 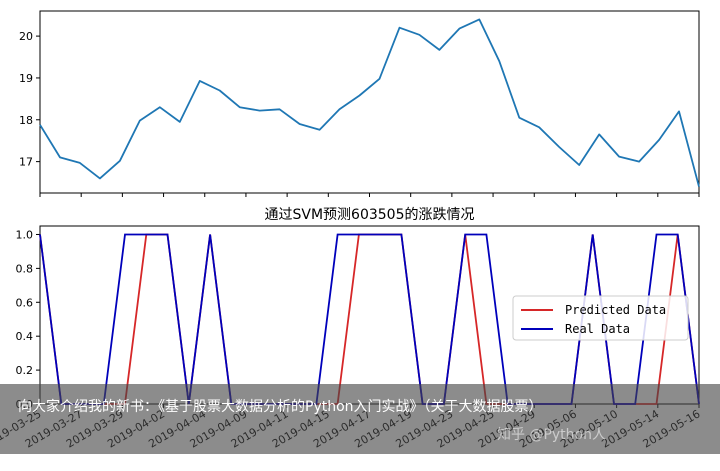 I want to click on legend-label: Real Data, so click(x=597, y=329).